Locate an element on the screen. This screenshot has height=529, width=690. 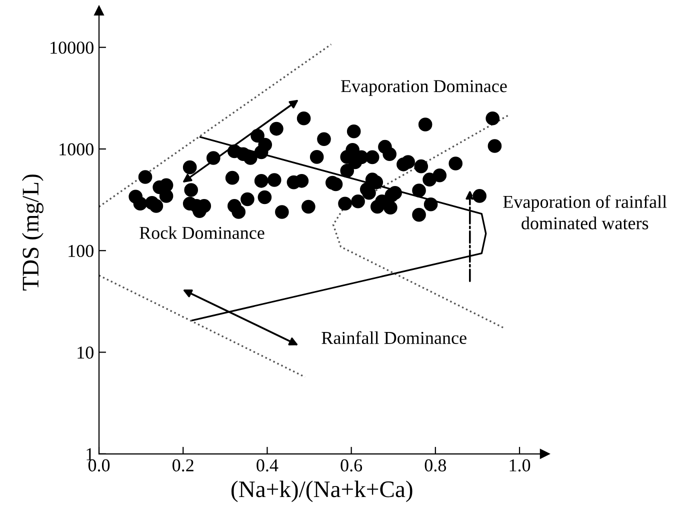
x-tick-label: 0.2 is located at coordinates (183, 465).